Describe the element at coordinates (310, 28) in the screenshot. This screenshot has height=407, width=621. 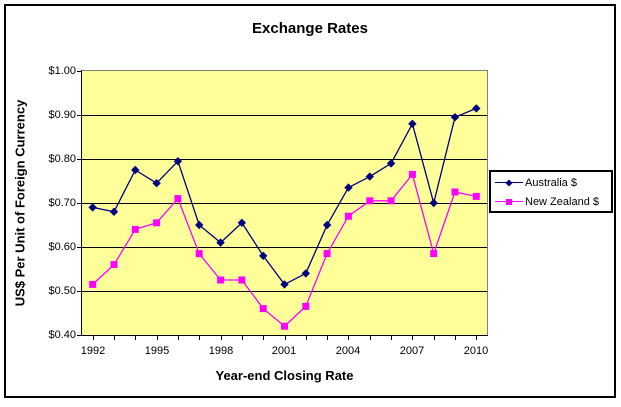
I see `chart-title: Exchange Rates` at that location.